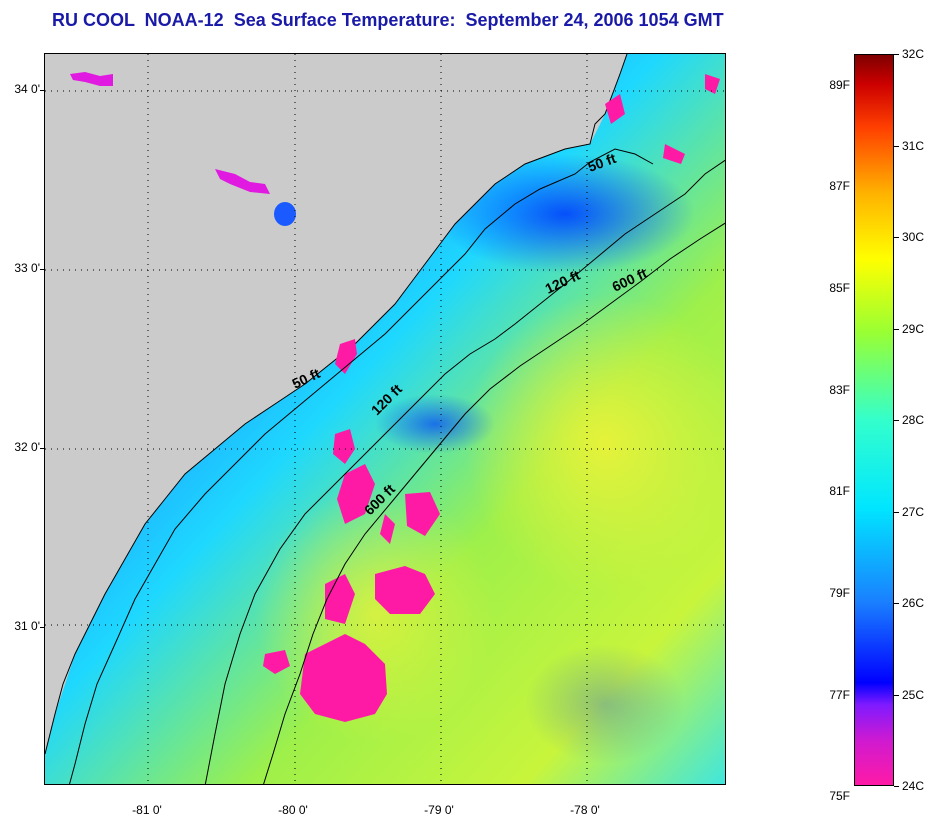 The height and width of the screenshot is (817, 936). I want to click on colorbar-celsius-label: 24C, so click(913, 786).